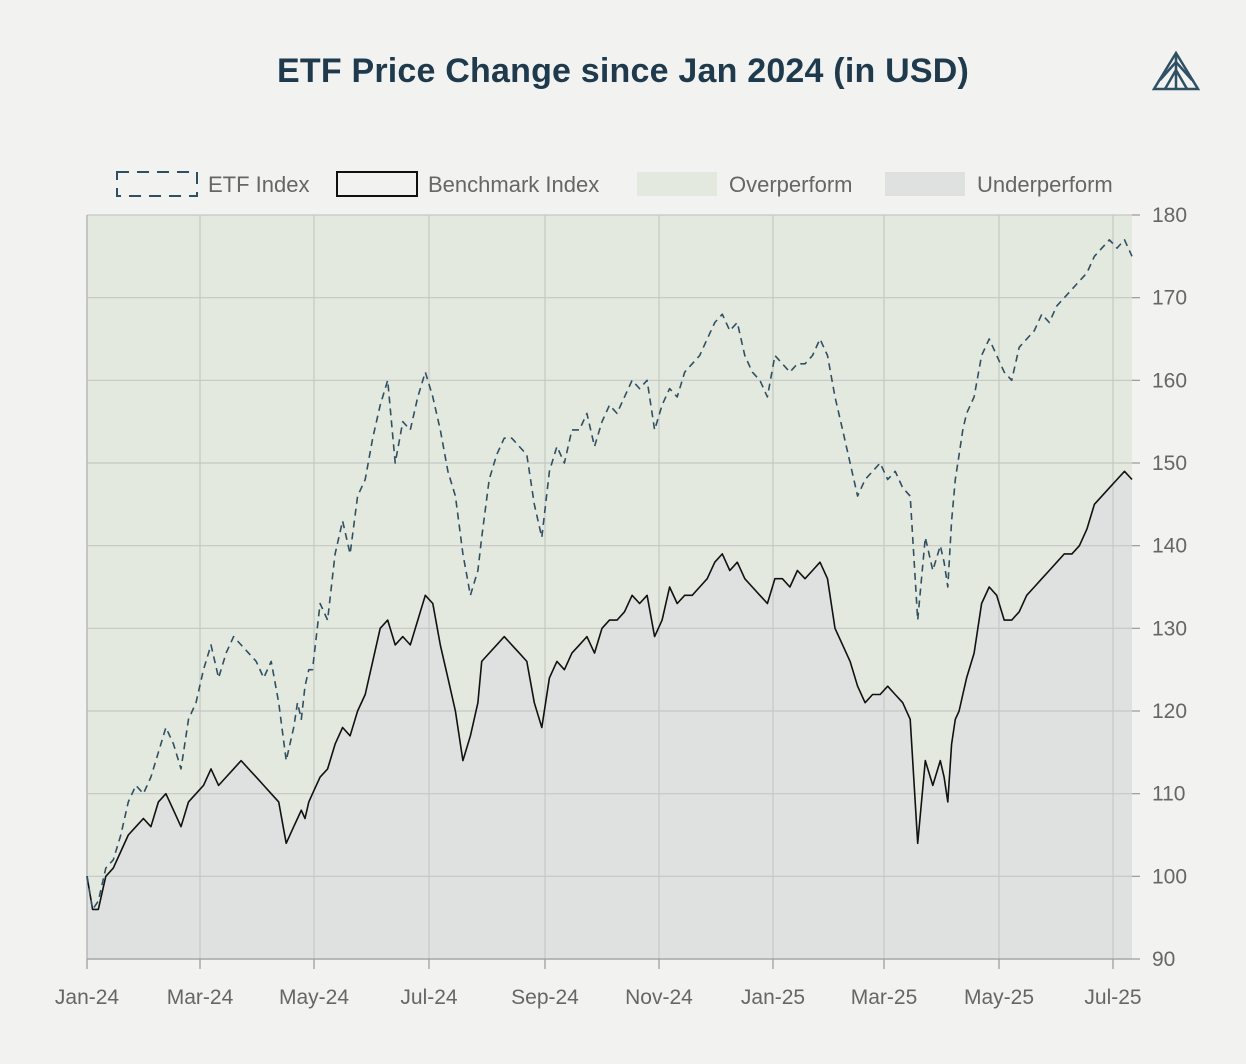 This screenshot has width=1246, height=1064. Describe the element at coordinates (622, 71) in the screenshot. I see `chart-title: ETF Price Change since Jan 2024 (in USD)` at that location.